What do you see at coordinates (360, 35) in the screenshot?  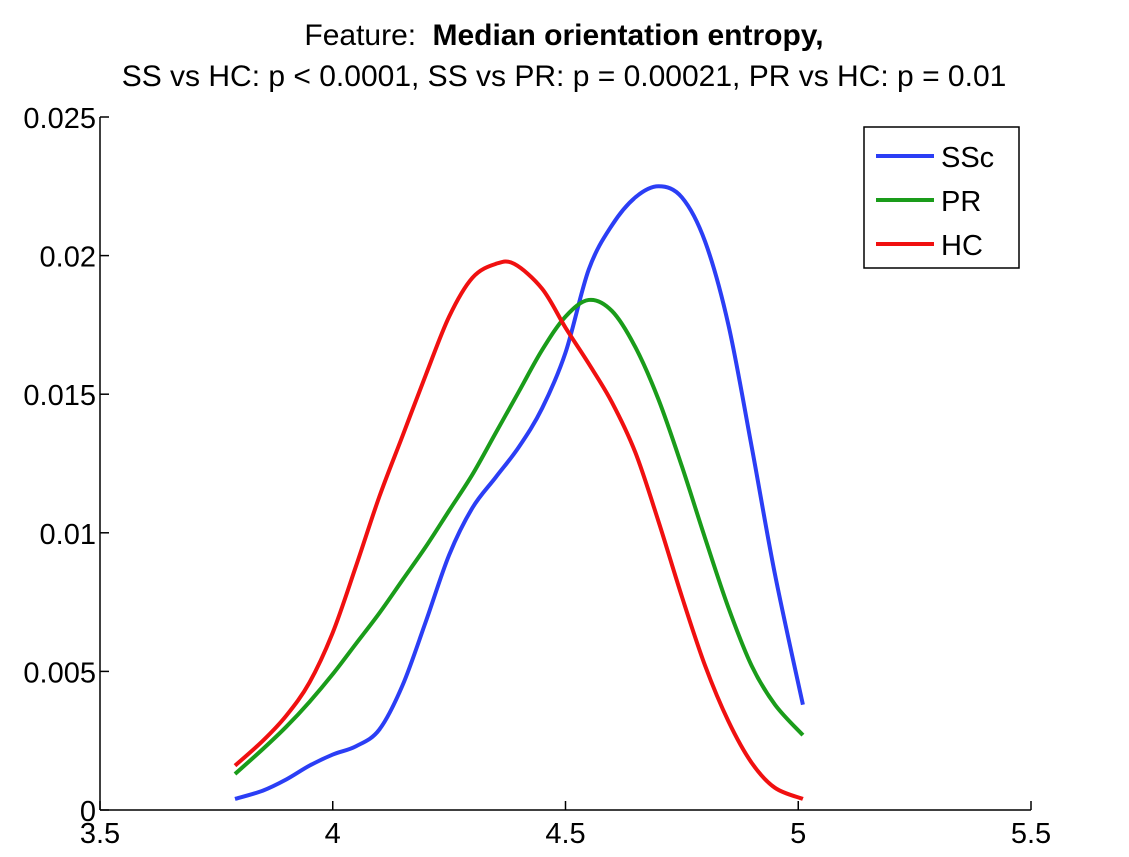 I see `chart-title-prefix: Feature:` at bounding box center [360, 35].